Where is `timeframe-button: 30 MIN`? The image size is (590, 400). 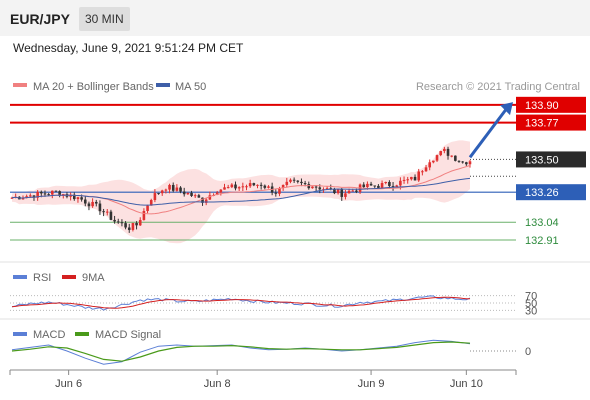 timeframe-button: 30 MIN is located at coordinates (104, 19).